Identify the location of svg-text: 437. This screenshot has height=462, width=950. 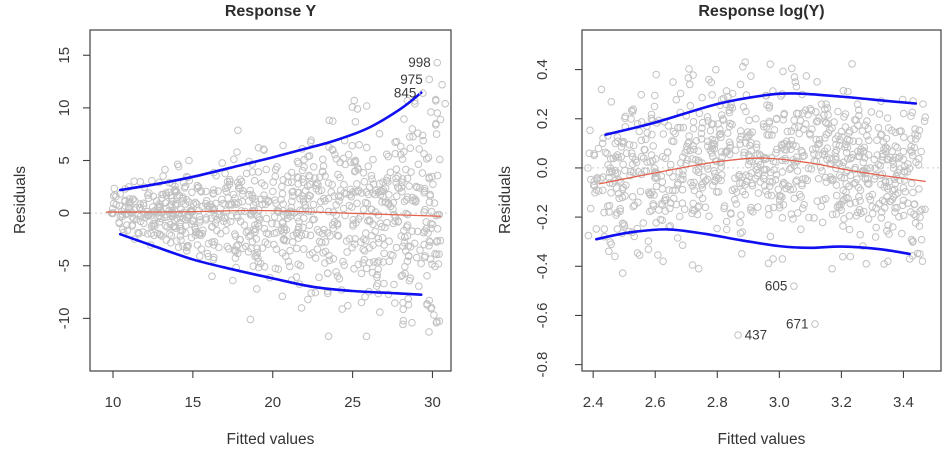
(756, 335).